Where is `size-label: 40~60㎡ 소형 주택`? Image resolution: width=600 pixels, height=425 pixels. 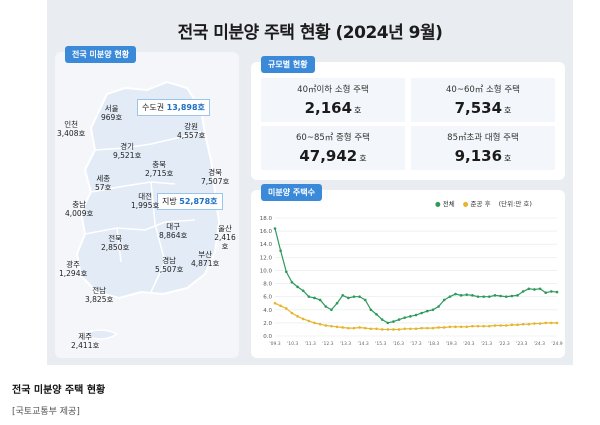 size-label: 40~60㎡ 소형 주택 is located at coordinates (483, 90).